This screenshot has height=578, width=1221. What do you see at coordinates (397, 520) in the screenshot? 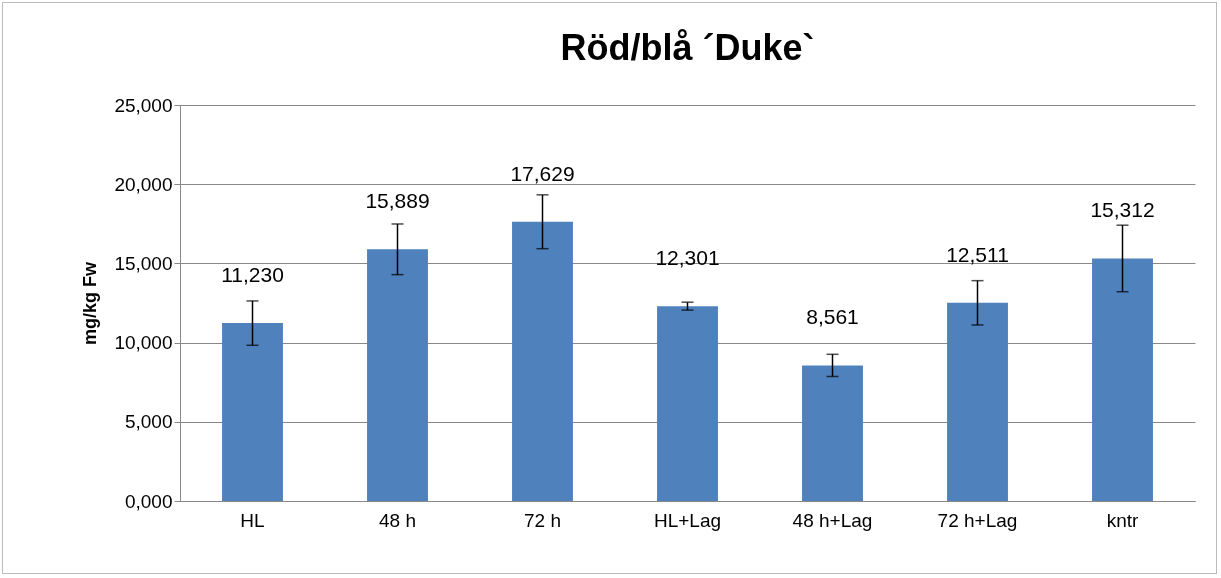
I see `x-tick-label: 48 h` at bounding box center [397, 520].